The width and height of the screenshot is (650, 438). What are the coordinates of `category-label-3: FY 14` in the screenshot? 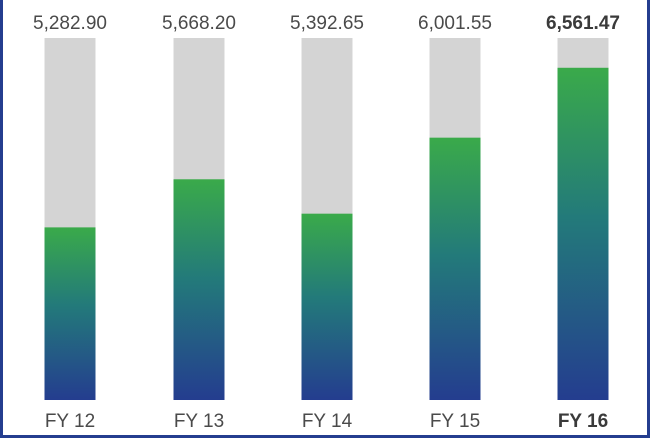 It's located at (327, 421).